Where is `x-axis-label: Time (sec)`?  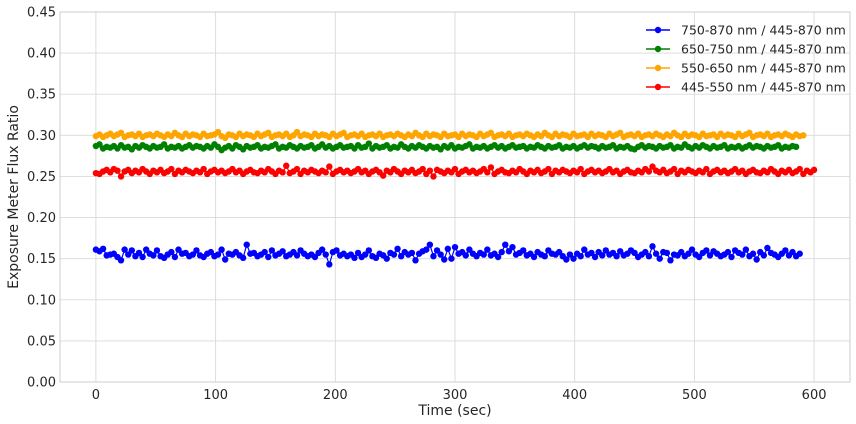
x-axis-label: Time (sec) is located at coordinates (454, 411).